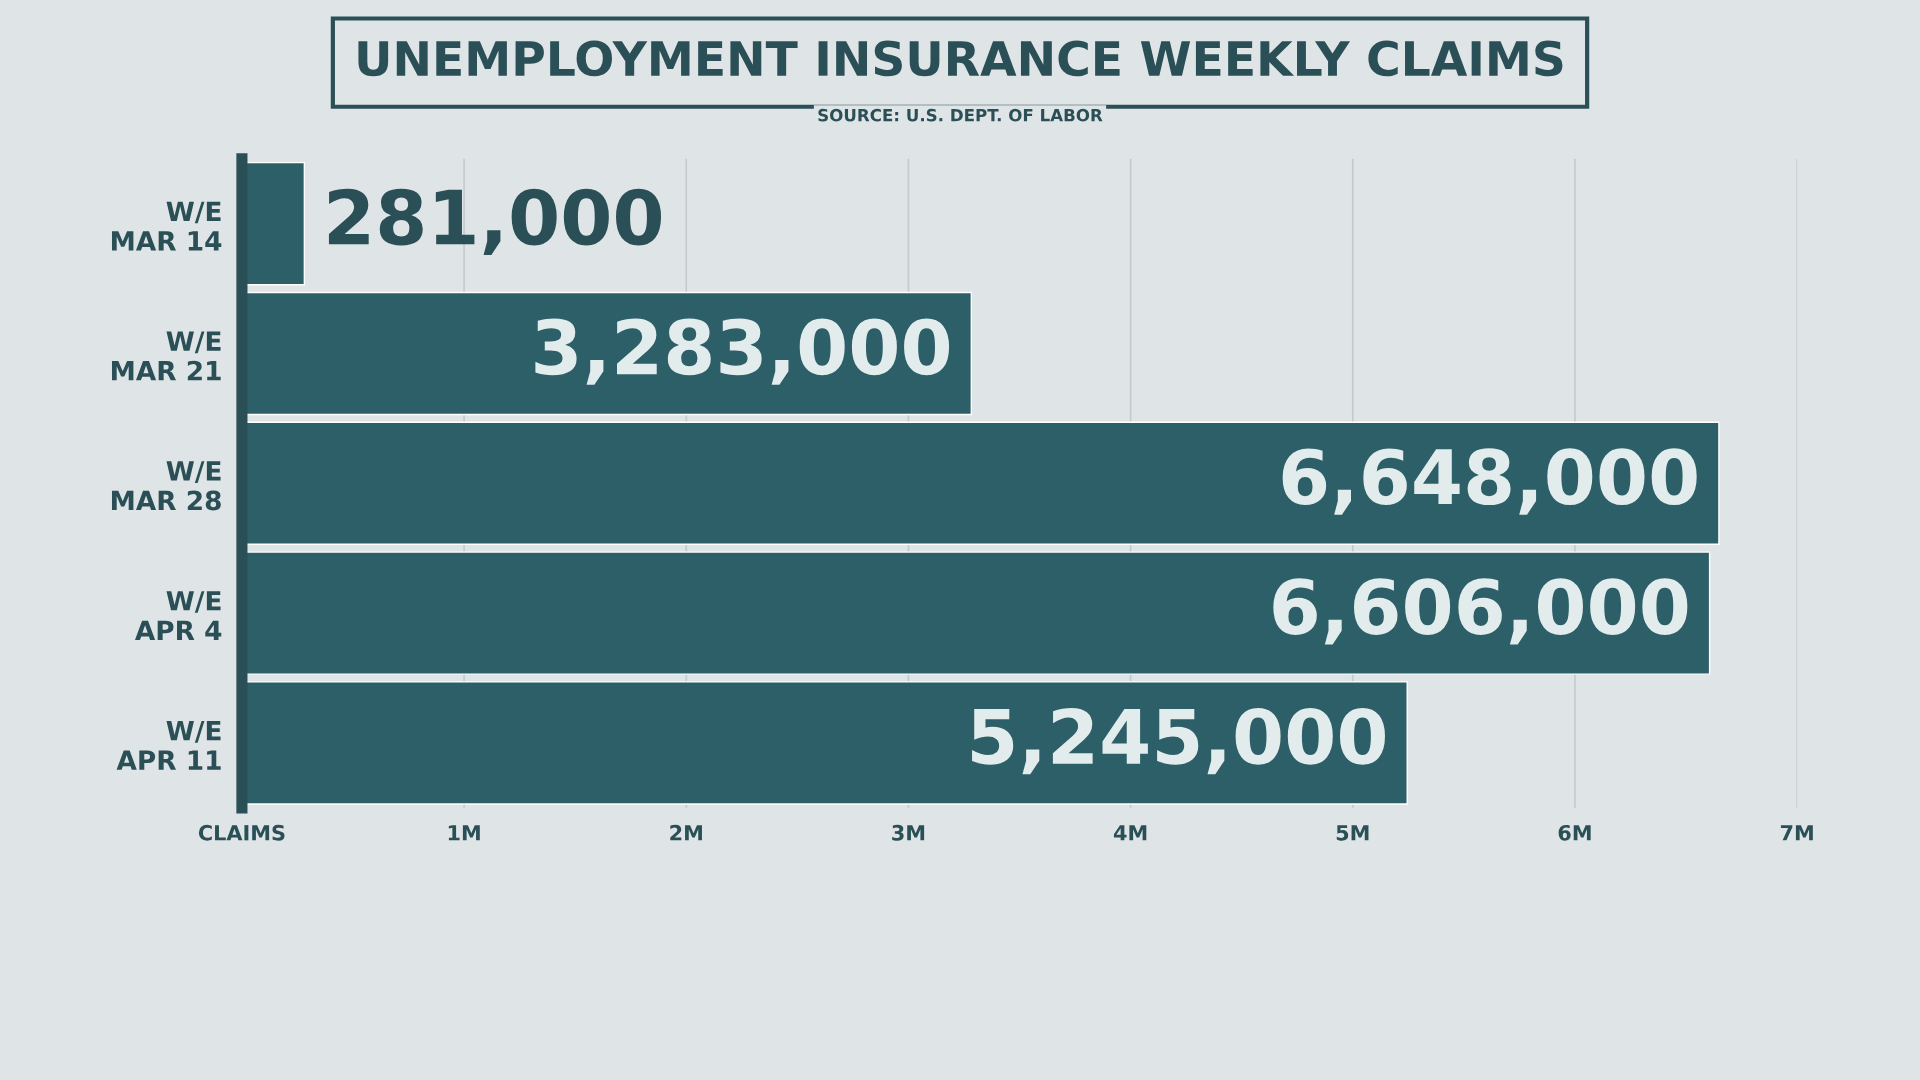 The width and height of the screenshot is (1920, 1080). I want to click on chart-title: UNEMPLOYMENT INSURANCE WEEKLY CLAIMS, so click(960, 58).